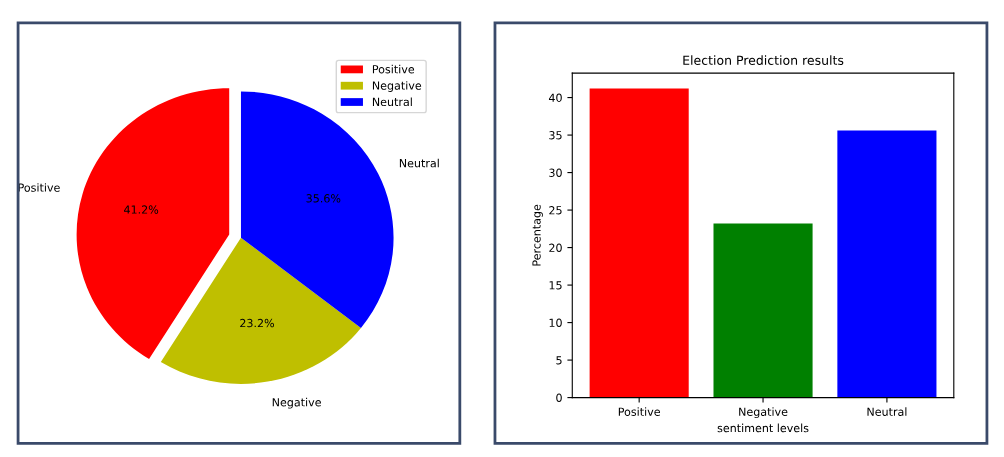 Image resolution: width=1004 pixels, height=457 pixels. What do you see at coordinates (559, 397) in the screenshot?
I see `y-tick-label: 0` at bounding box center [559, 397].